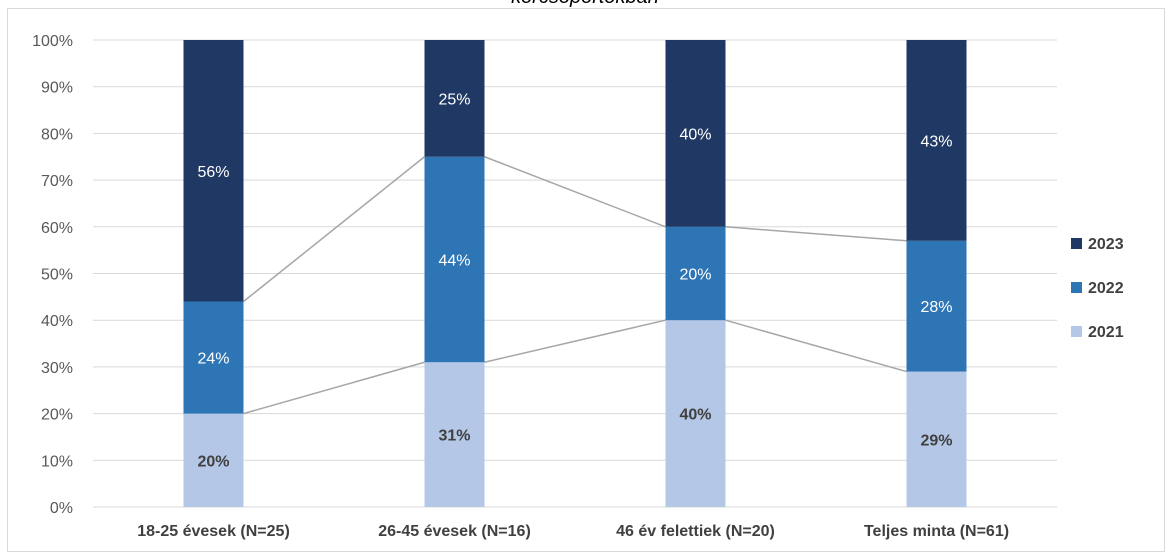 This screenshot has height=556, width=1170. I want to click on data-label: 56%, so click(213, 172).